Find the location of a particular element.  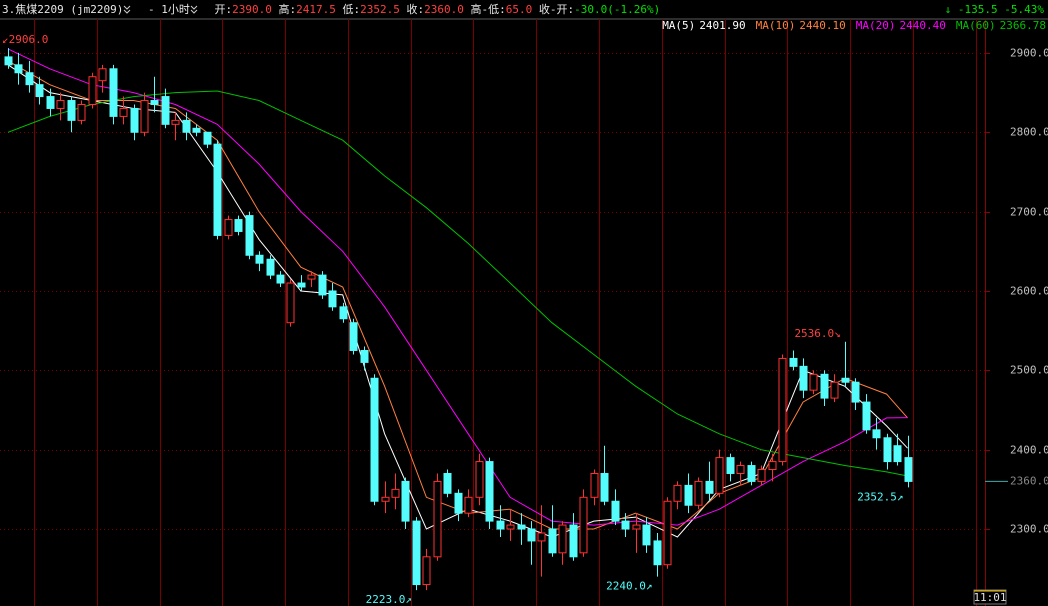

symbol-dropdown is located at coordinates (127, 9).